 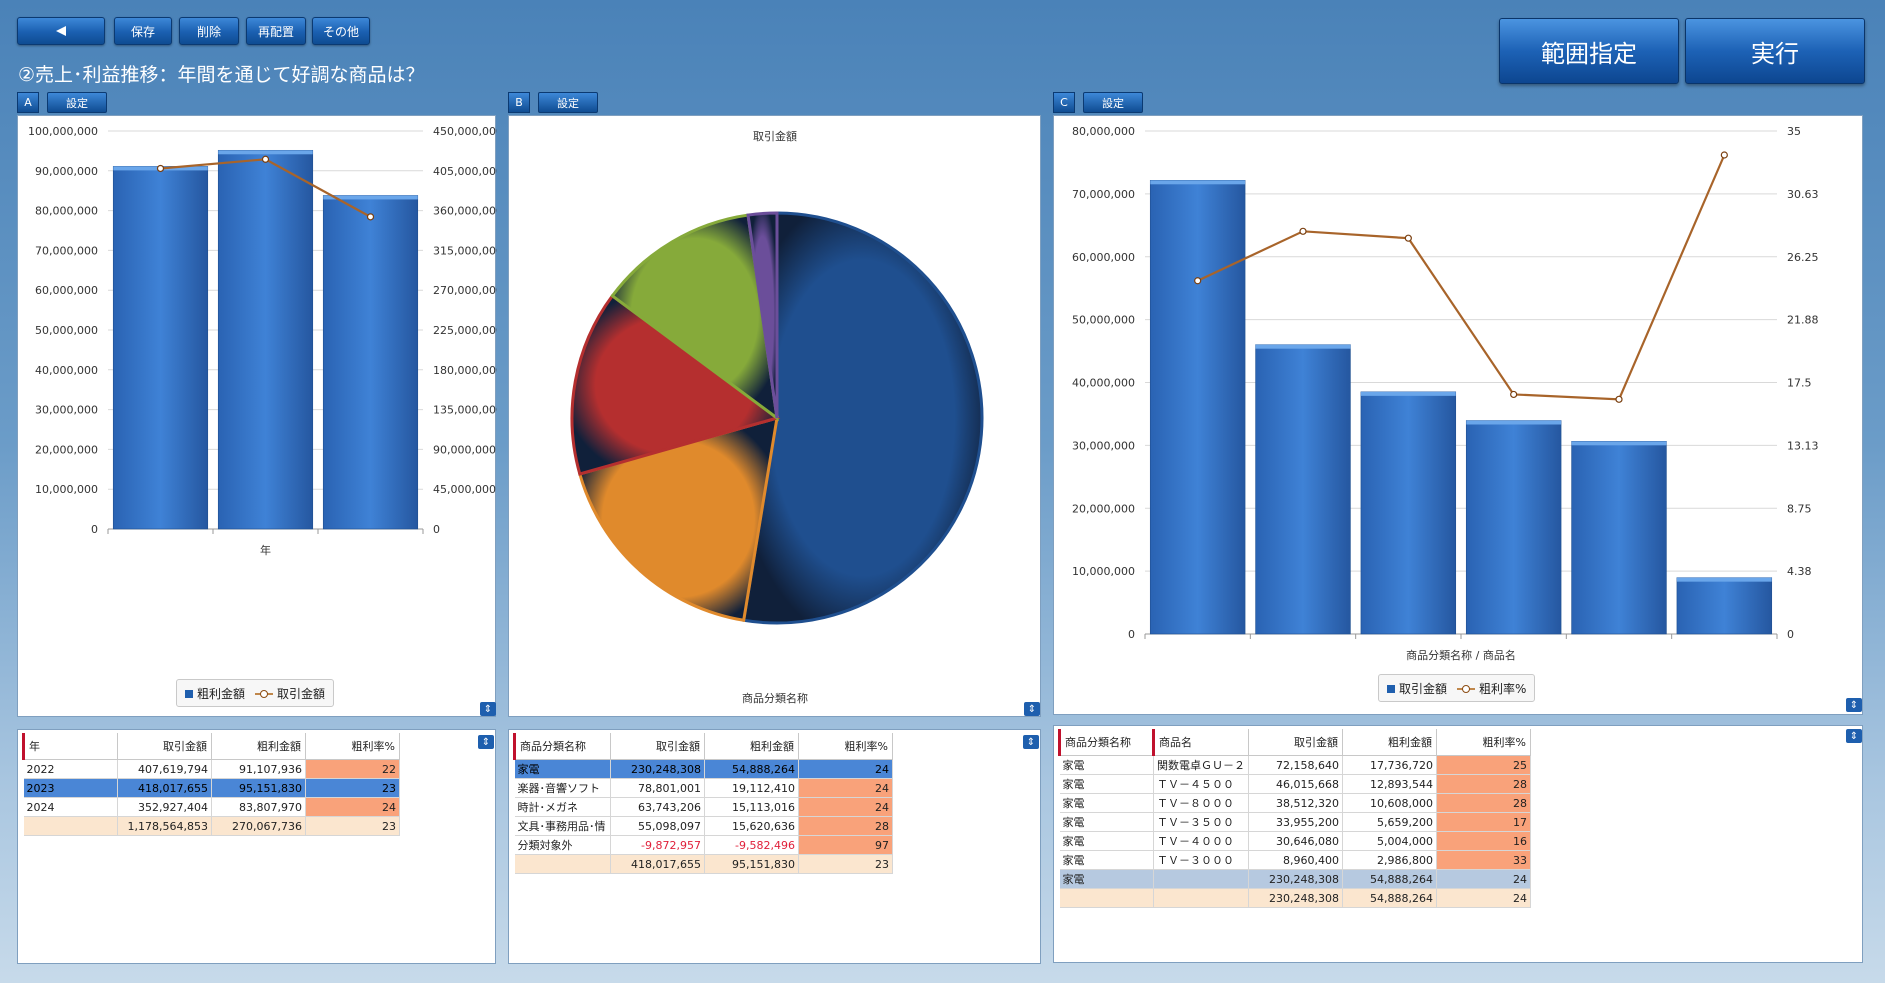 I want to click on table-cell: 28, so click(x=1483, y=803).